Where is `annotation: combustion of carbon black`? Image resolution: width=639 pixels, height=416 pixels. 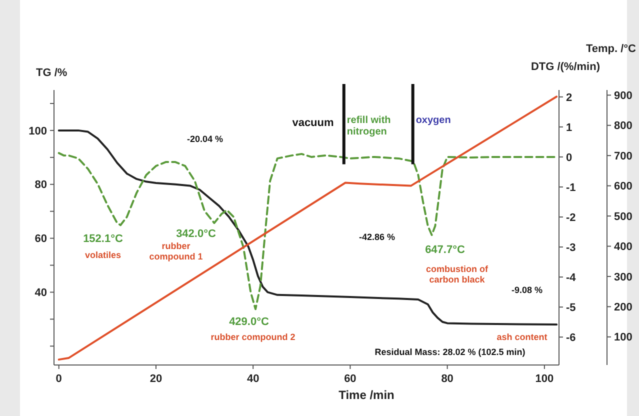
annotation: combustion of carbon black is located at coordinates (457, 274).